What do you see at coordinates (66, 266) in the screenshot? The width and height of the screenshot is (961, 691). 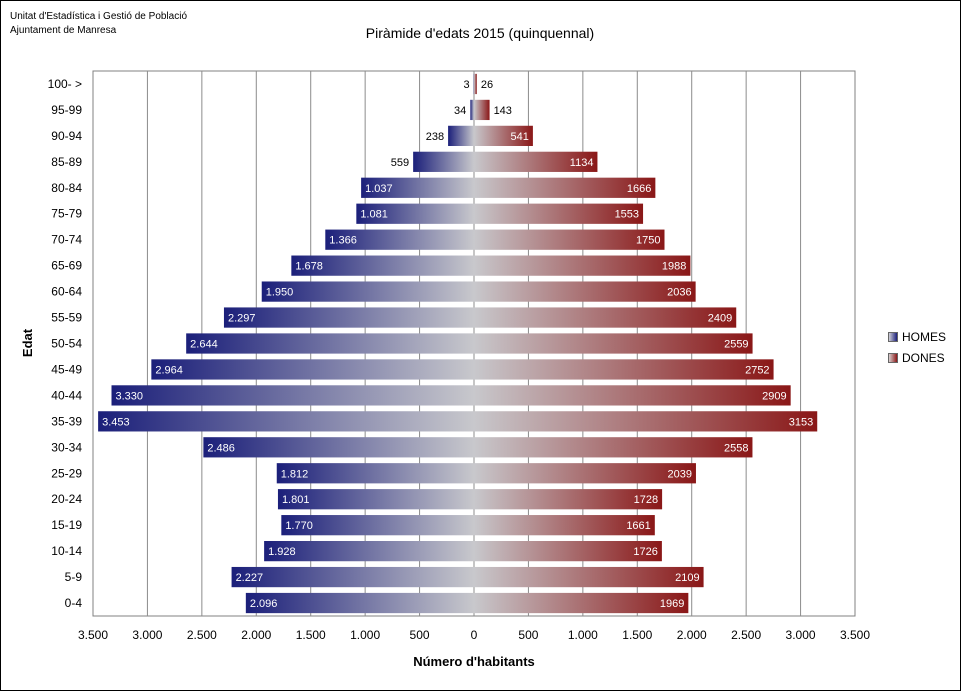 I see `age-group-label: 65-69` at bounding box center [66, 266].